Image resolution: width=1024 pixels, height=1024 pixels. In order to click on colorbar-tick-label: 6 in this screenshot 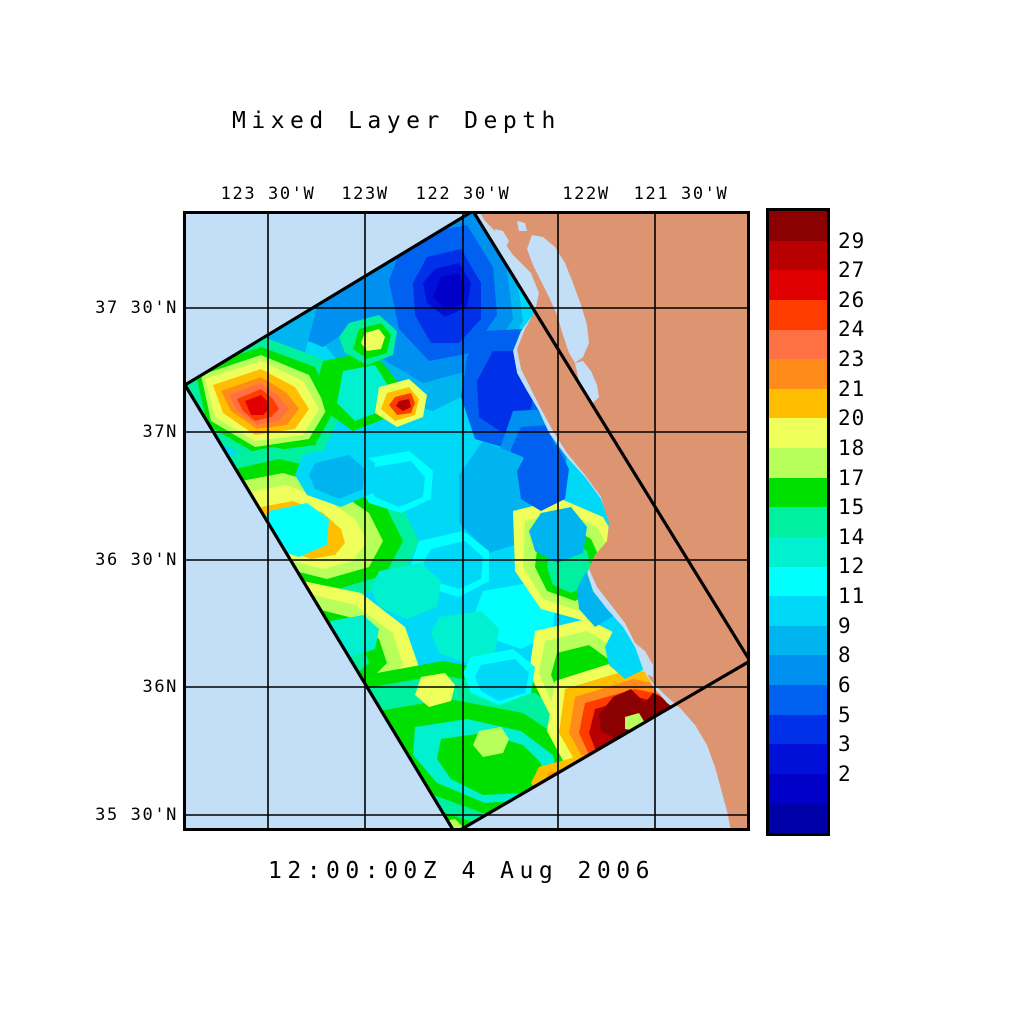, I will do `click(845, 684)`.